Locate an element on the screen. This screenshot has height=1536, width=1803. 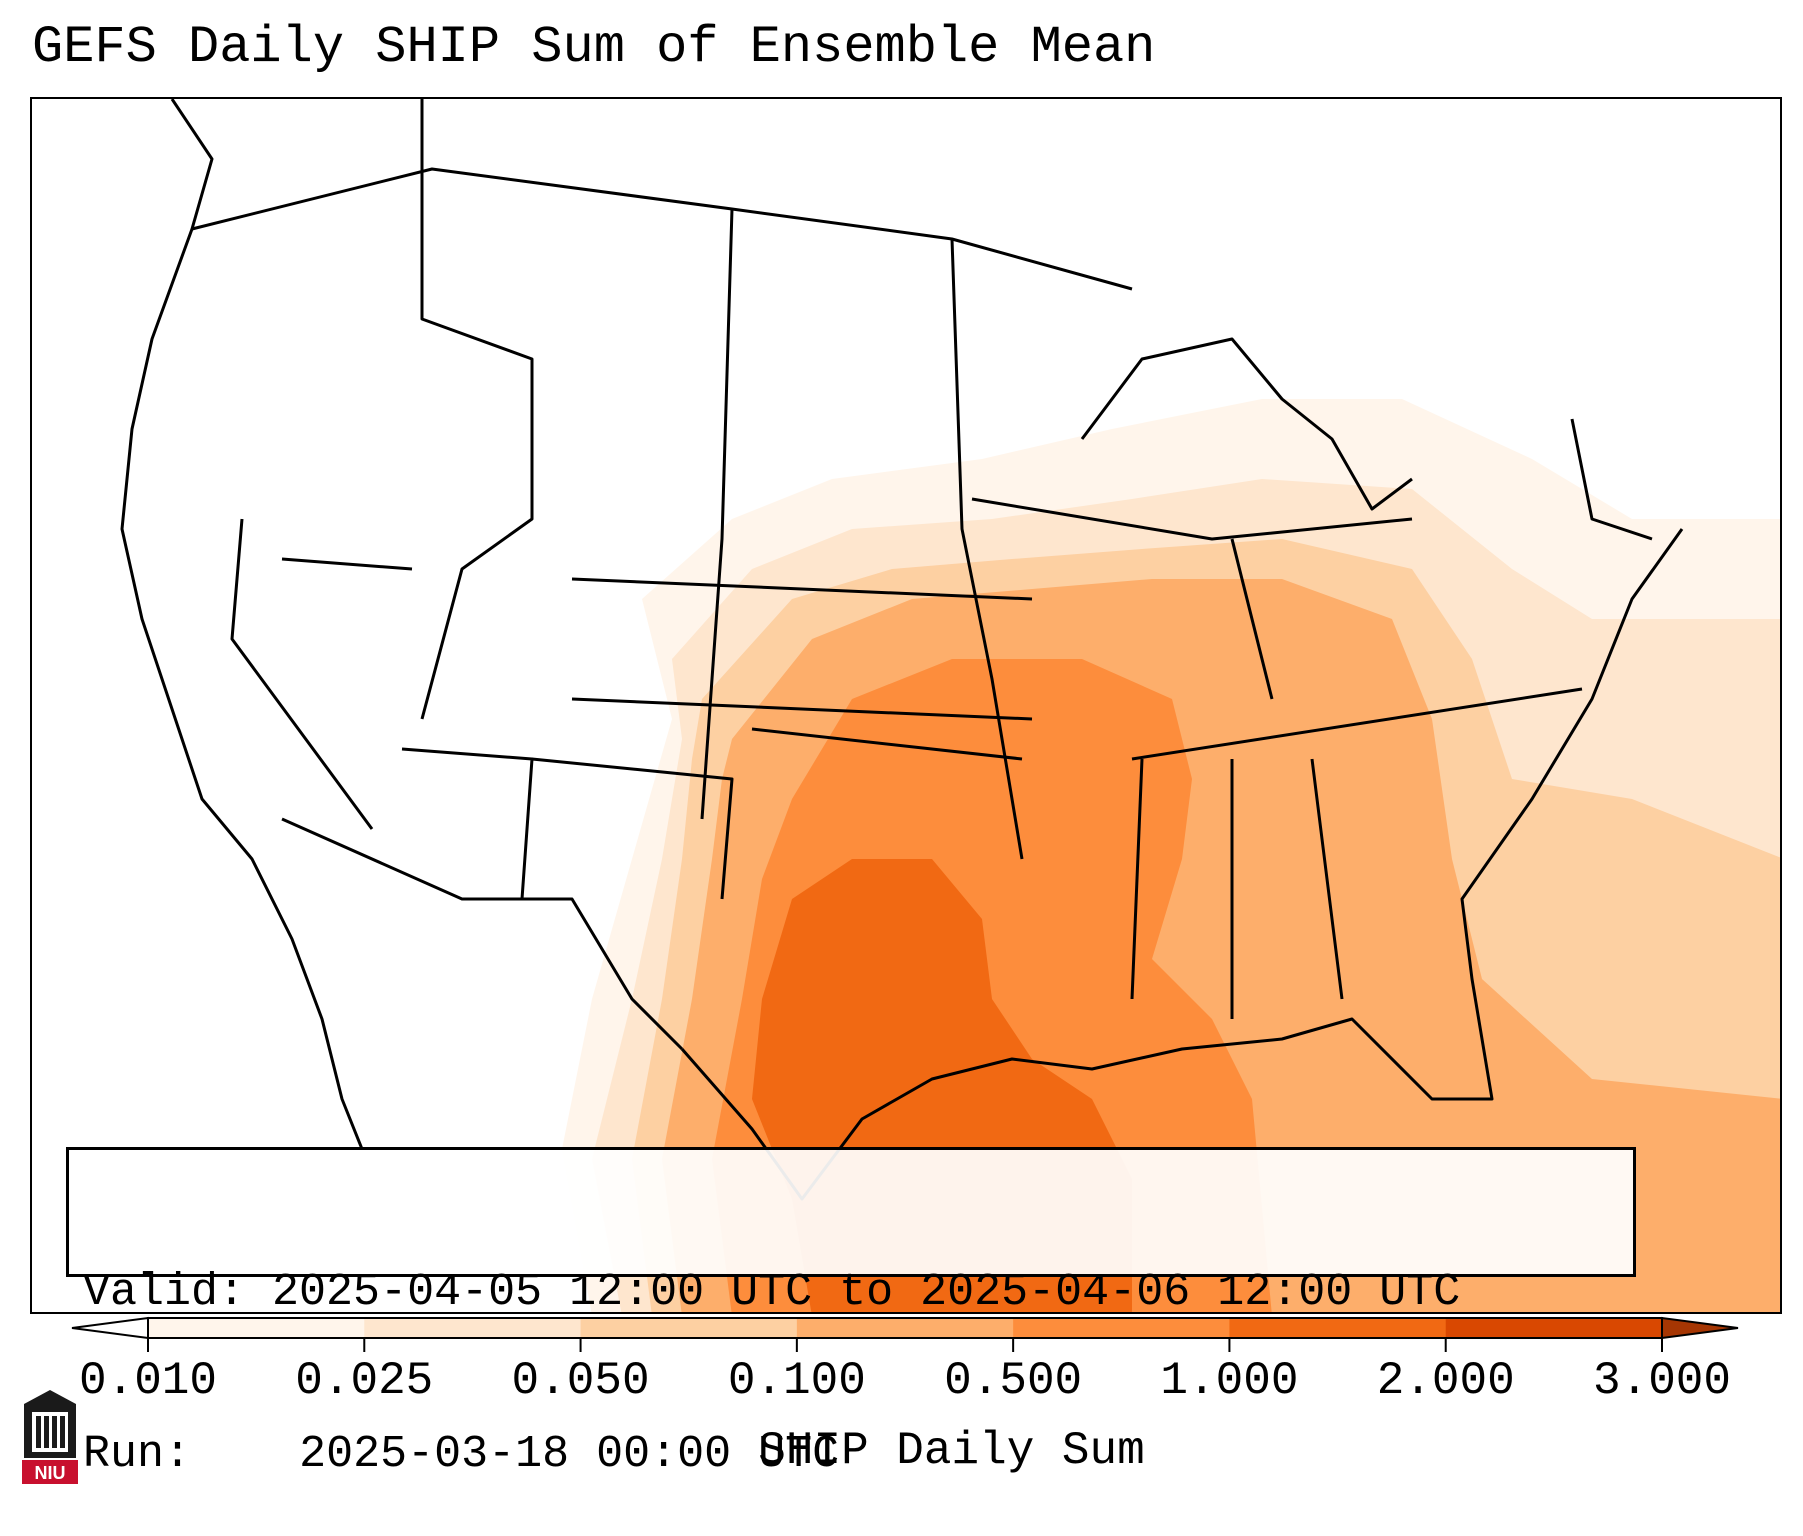
colorbar-extend-high is located at coordinates (1700, 1328).